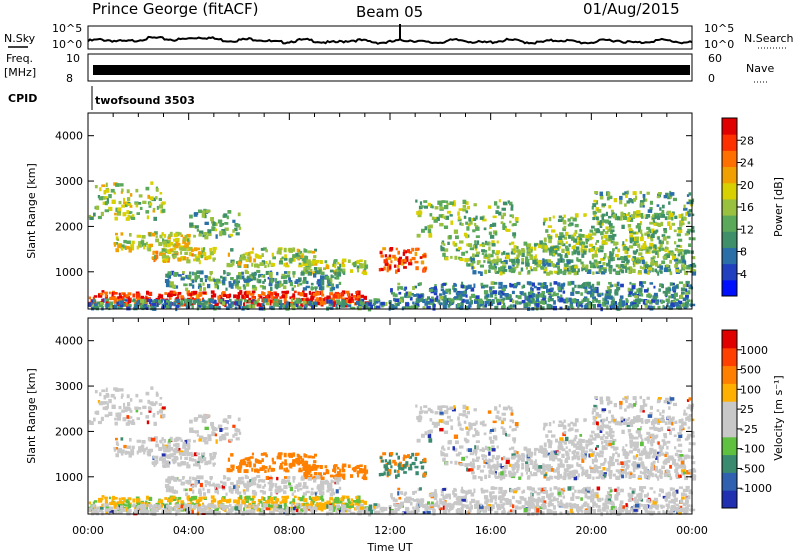  Describe the element at coordinates (22, 98) in the screenshot. I see `cpid-label: CPID` at that location.